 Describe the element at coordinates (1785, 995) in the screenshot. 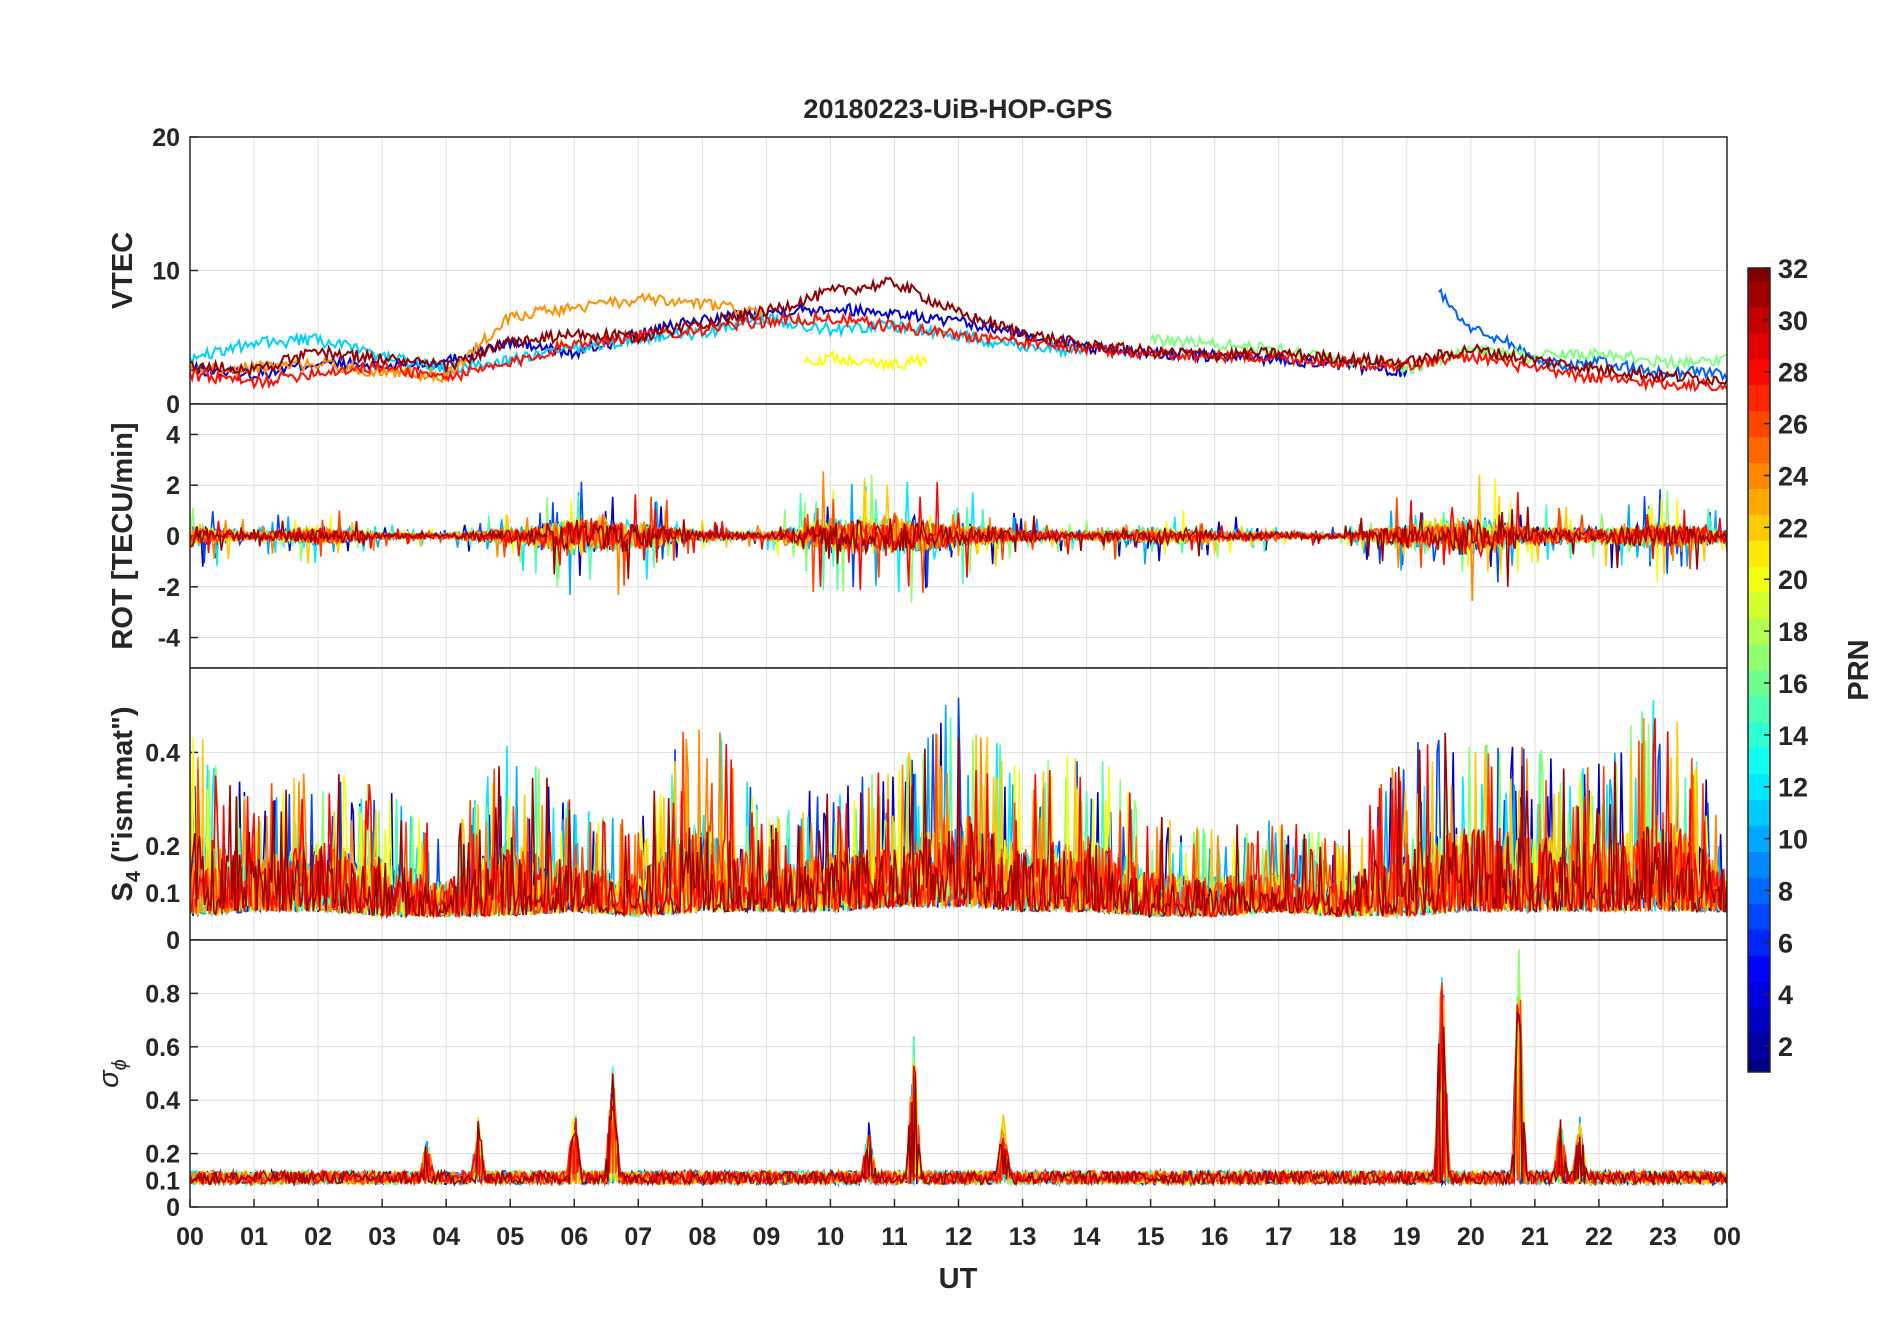

I see `colorbar-tick-label: 4` at that location.